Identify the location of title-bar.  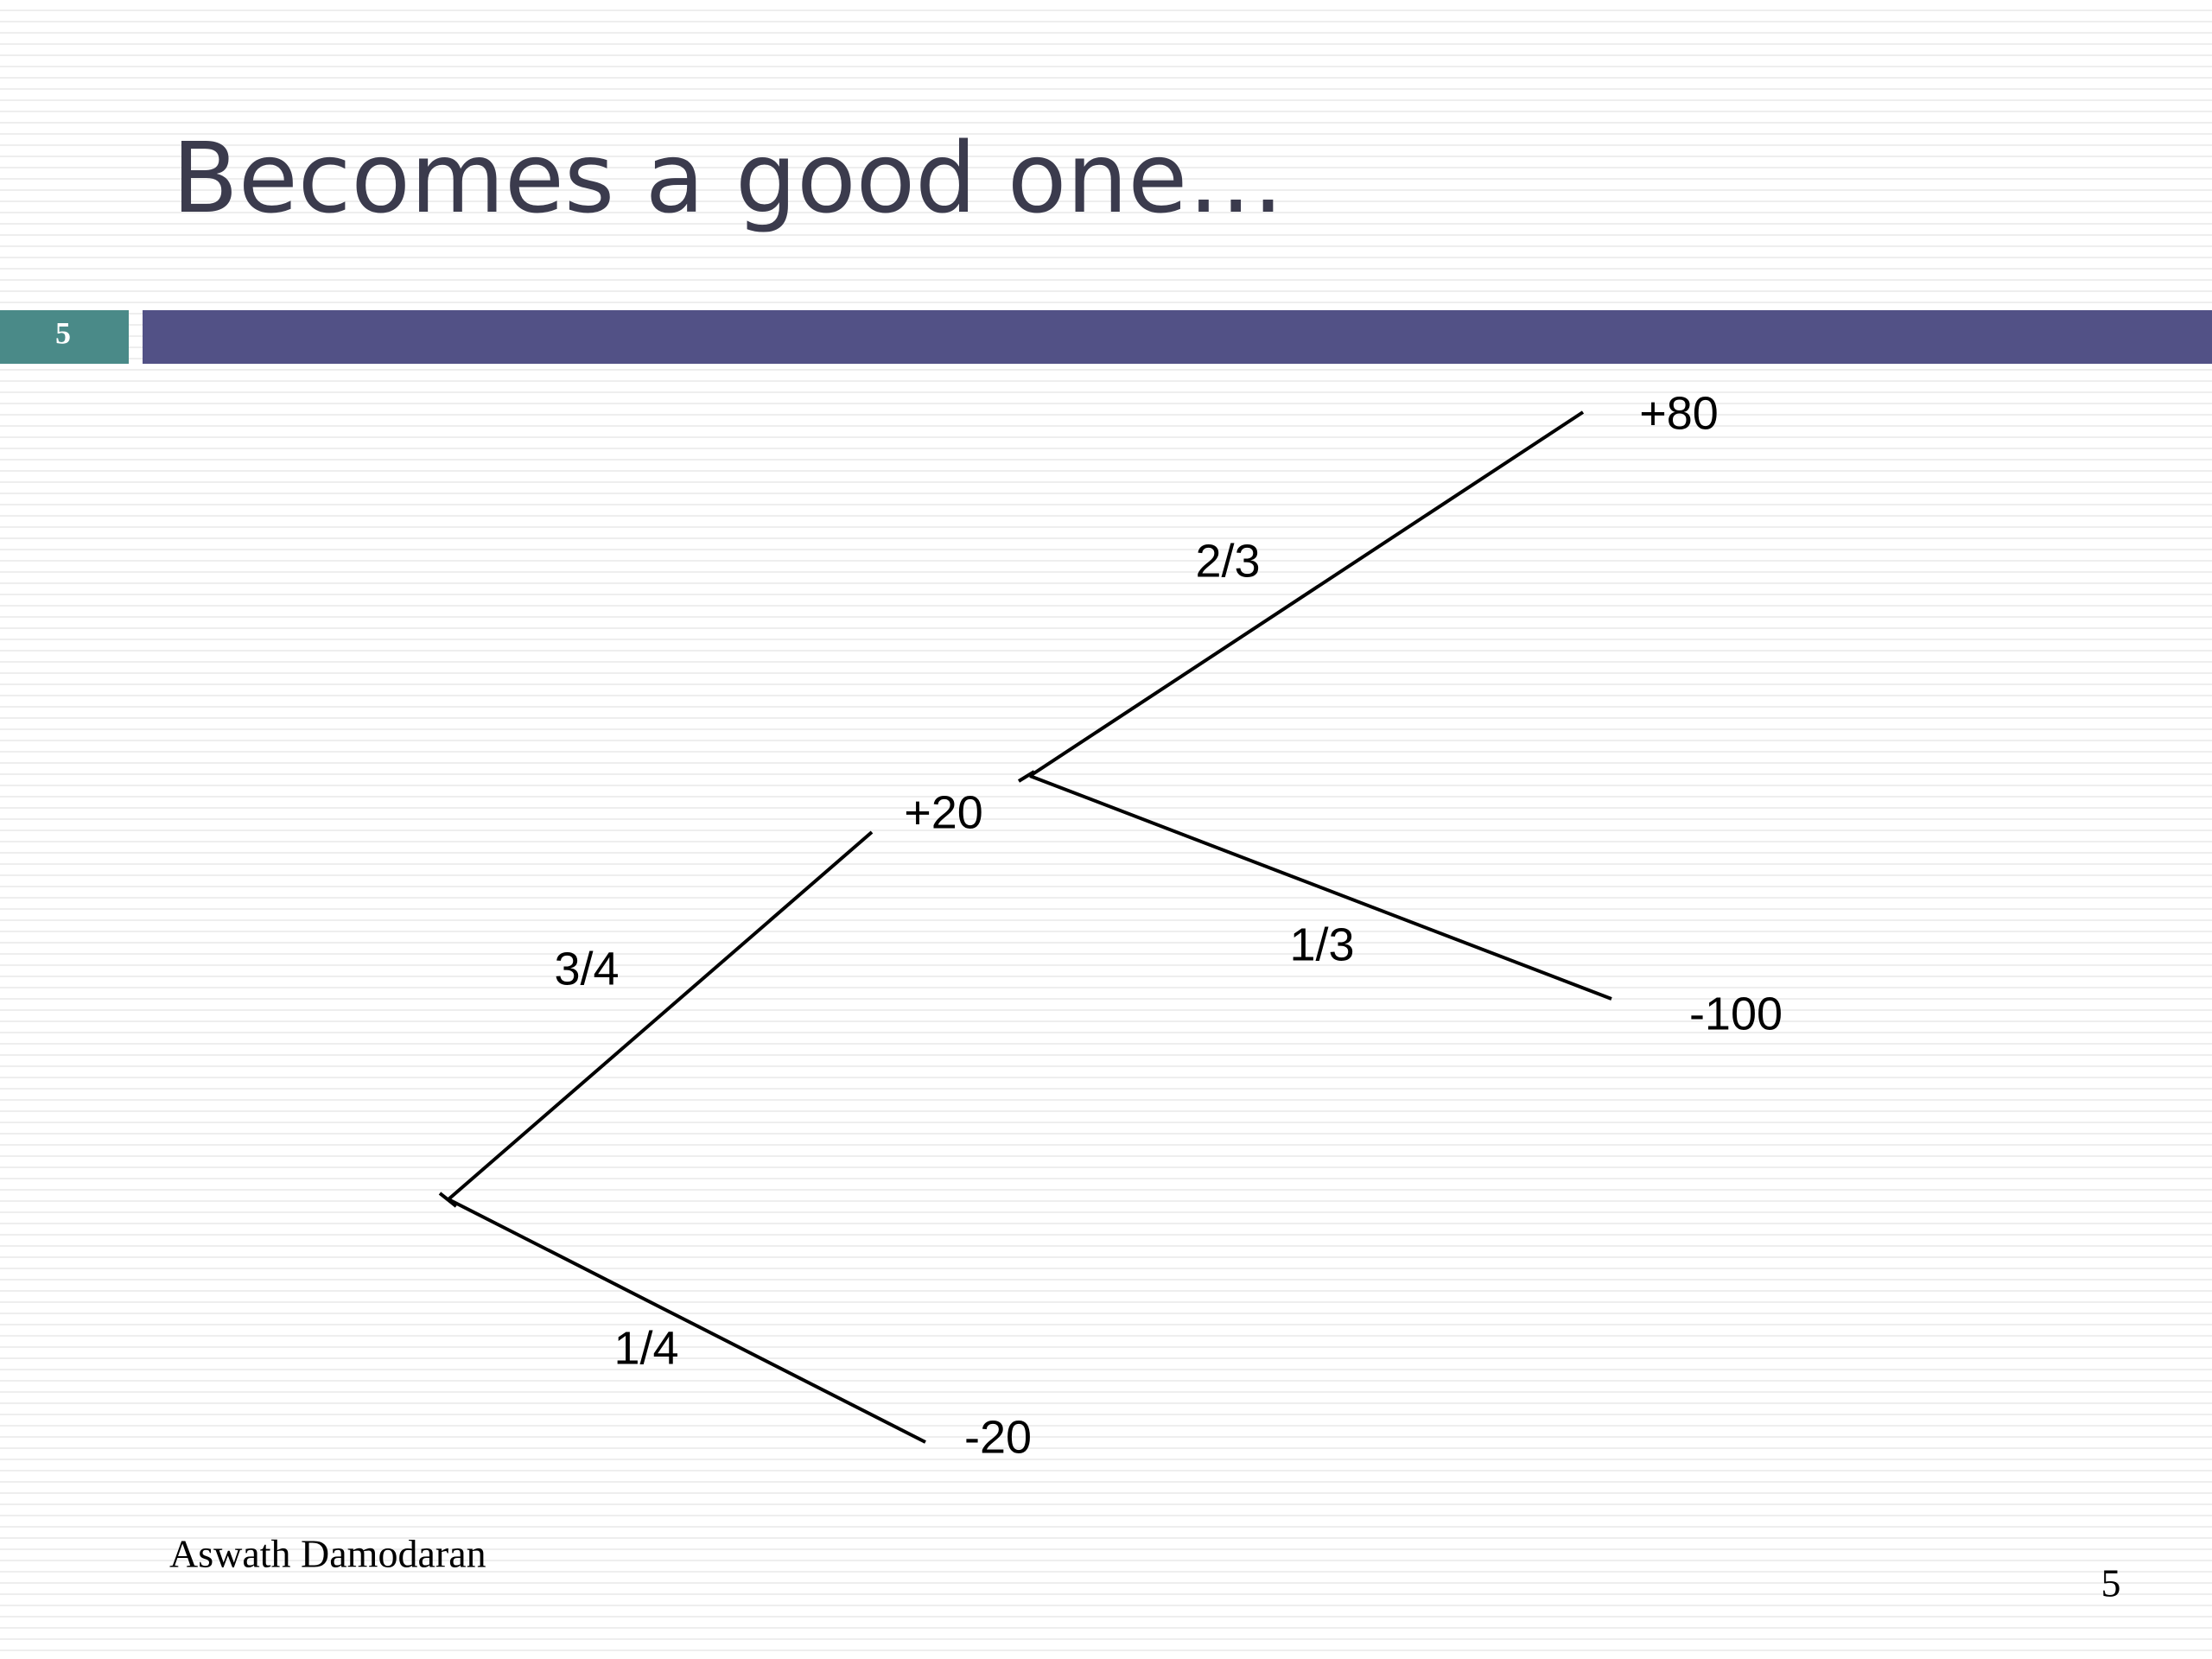
(1177, 337).